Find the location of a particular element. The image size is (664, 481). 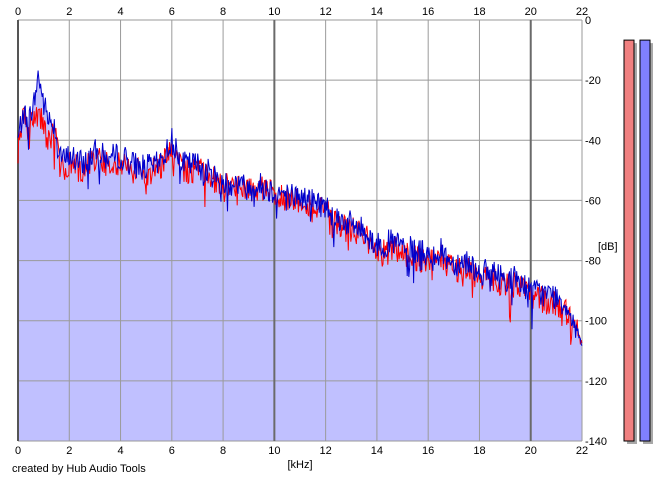

x-tick-label-bottom: 22 is located at coordinates (582, 451).